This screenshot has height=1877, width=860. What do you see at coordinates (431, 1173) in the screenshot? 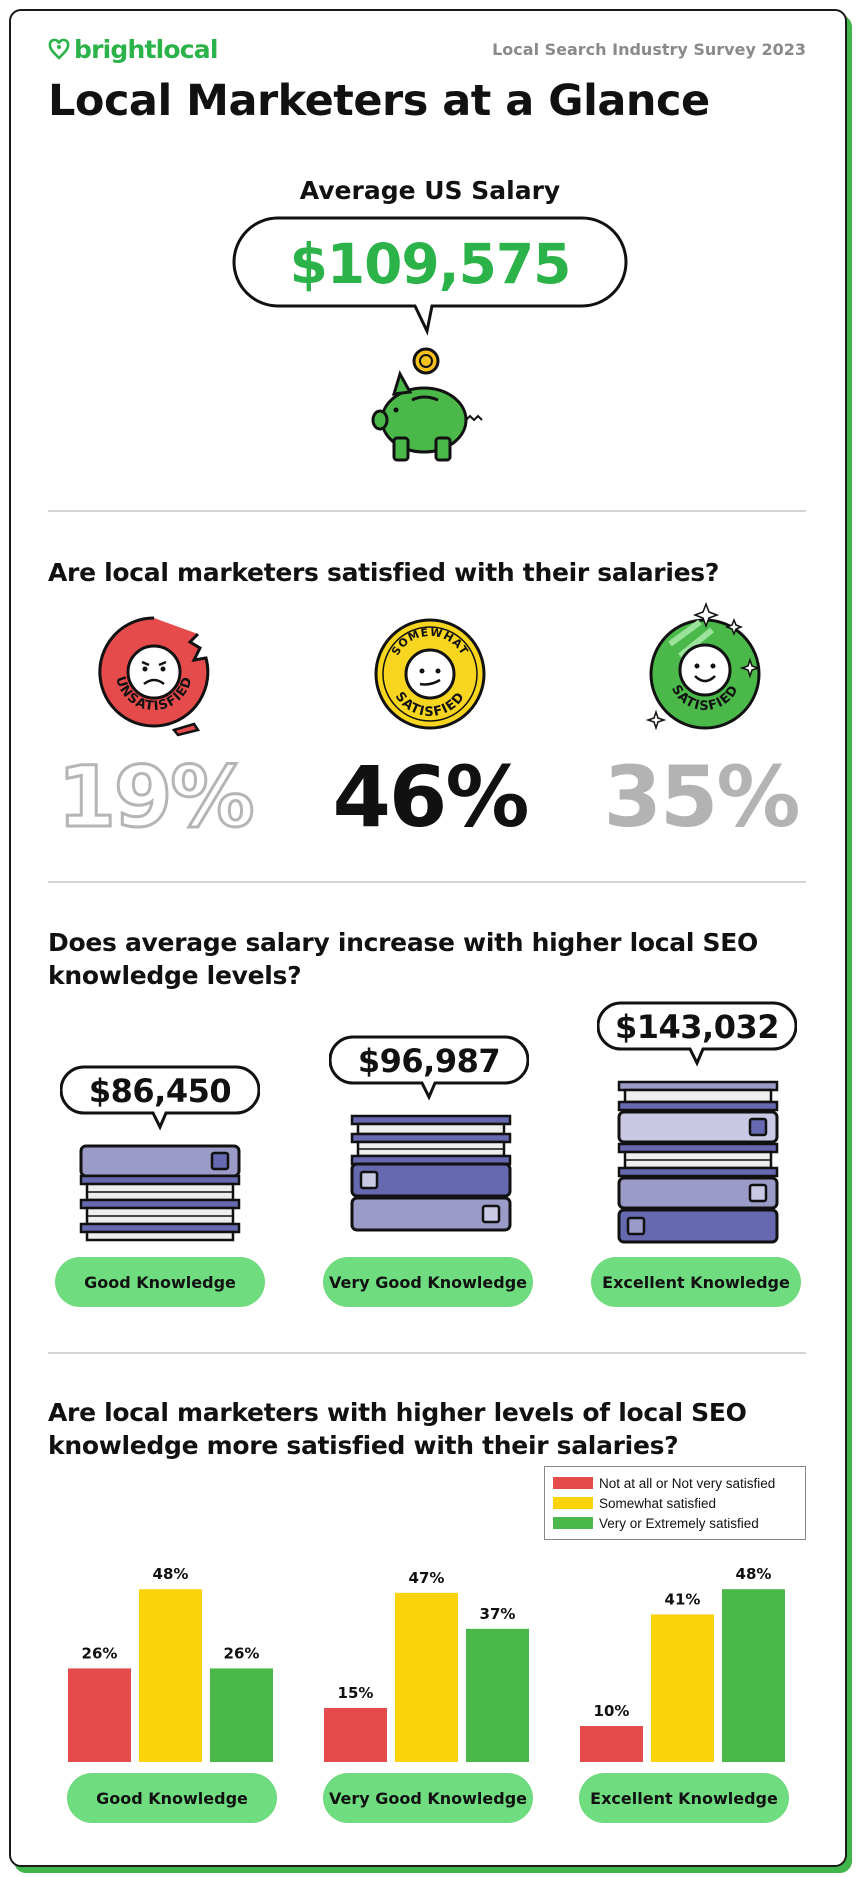
I see `book-stack-very-good-icon` at bounding box center [431, 1173].